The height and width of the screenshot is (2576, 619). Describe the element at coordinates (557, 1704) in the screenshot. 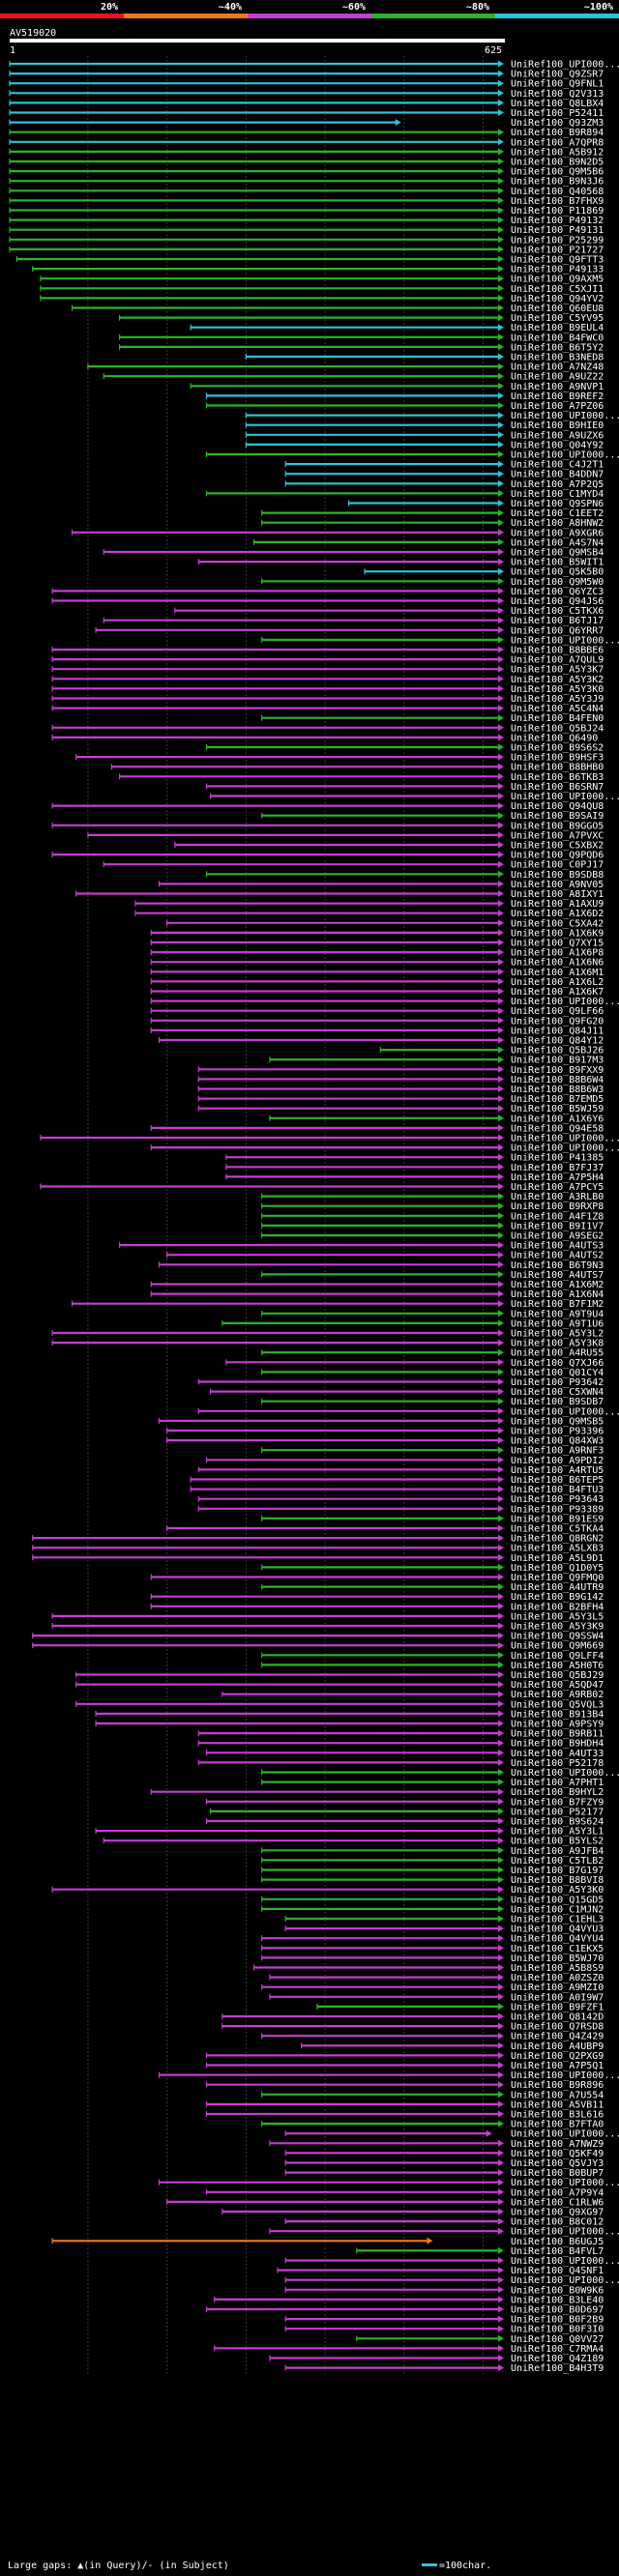

I see `hit-label: UniRef100_Q5VQL3` at that location.